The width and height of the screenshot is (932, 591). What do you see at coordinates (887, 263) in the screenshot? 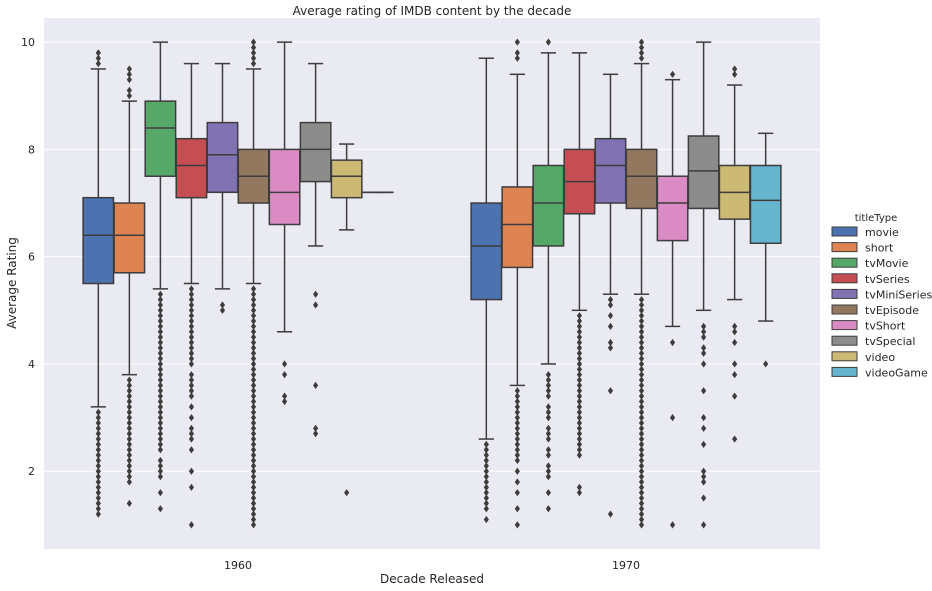
I see `legend-label: tvMovie` at bounding box center [887, 263].